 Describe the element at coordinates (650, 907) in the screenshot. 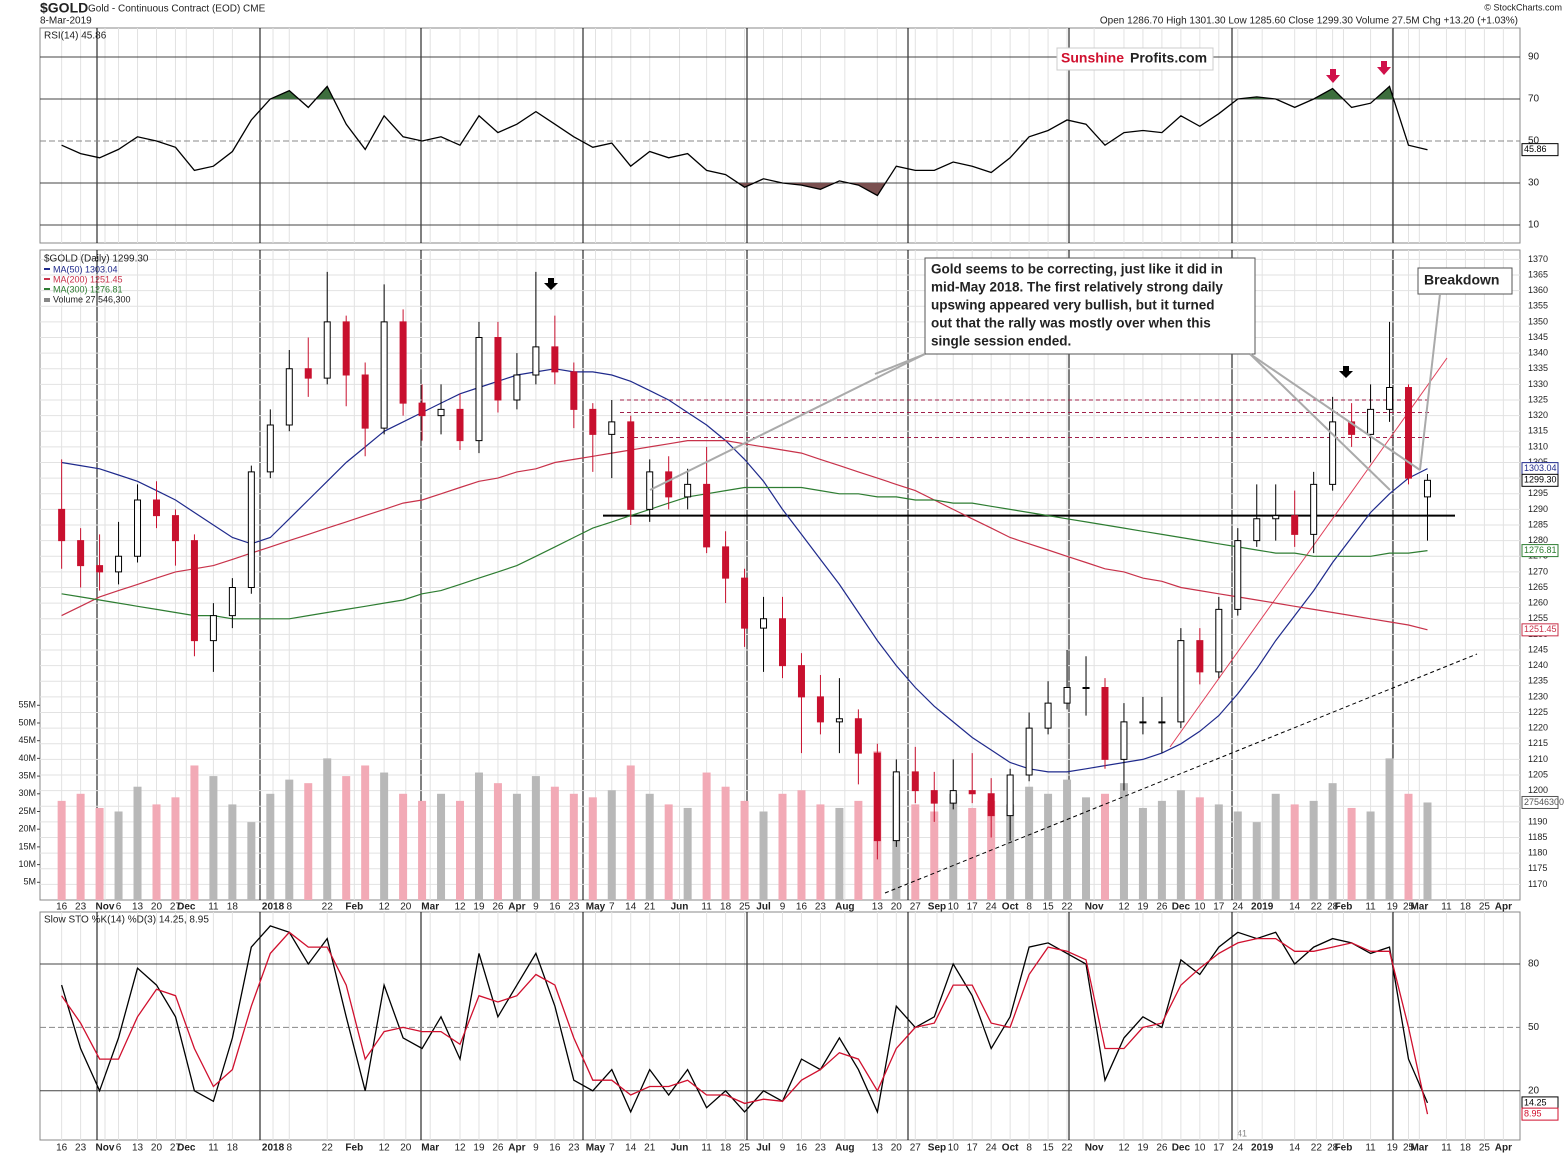

I see `x-tick-label: 21` at that location.